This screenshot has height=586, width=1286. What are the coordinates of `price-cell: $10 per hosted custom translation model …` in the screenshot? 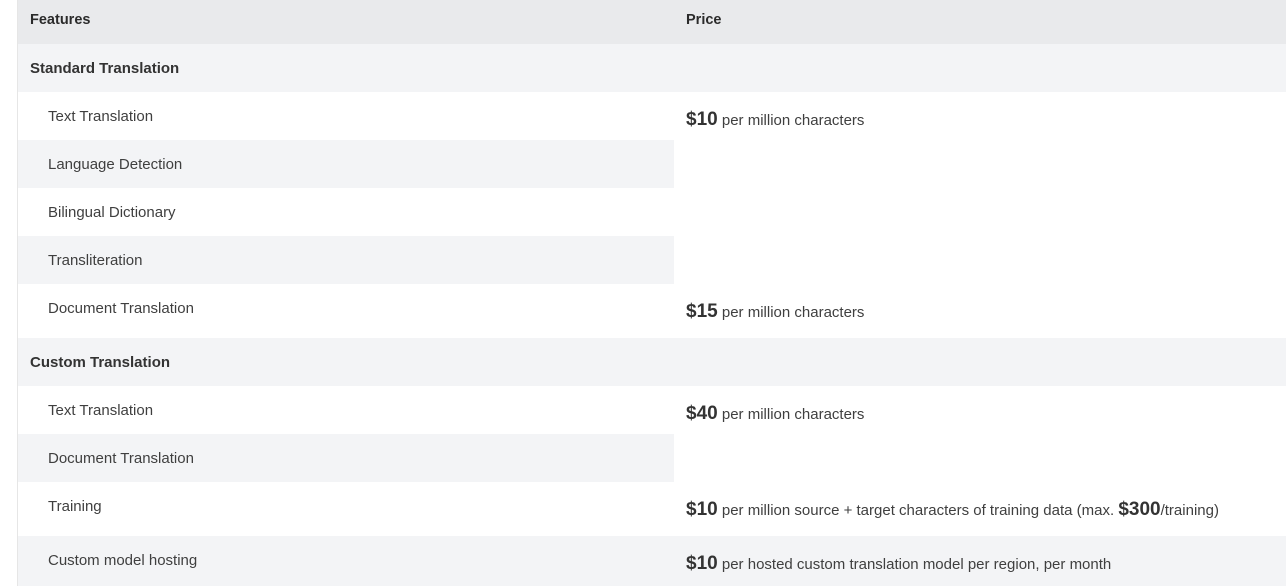 It's located at (898, 564).